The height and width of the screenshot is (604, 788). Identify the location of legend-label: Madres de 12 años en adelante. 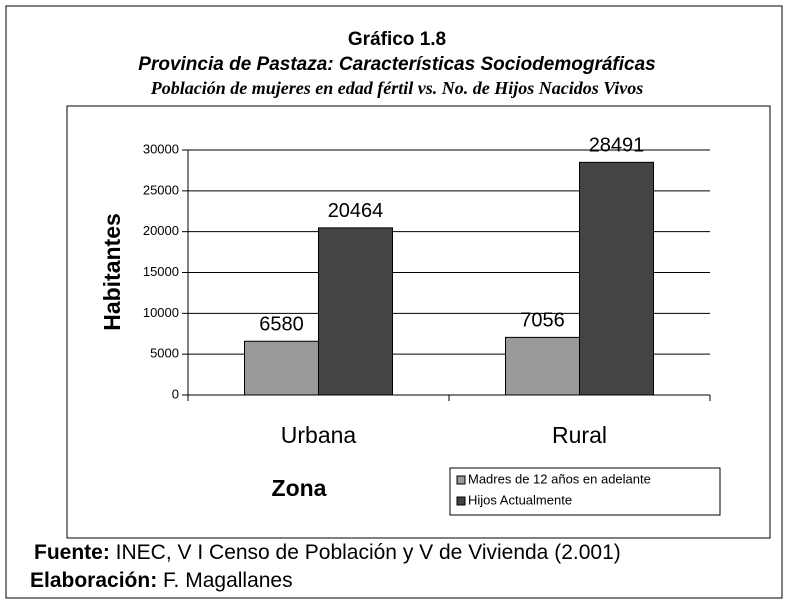
(559, 478).